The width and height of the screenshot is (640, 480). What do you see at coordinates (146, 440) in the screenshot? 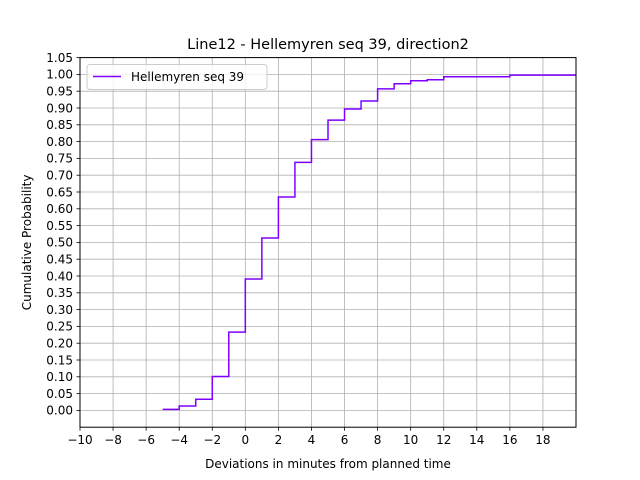
I see `x-tick-label: −6` at bounding box center [146, 440].